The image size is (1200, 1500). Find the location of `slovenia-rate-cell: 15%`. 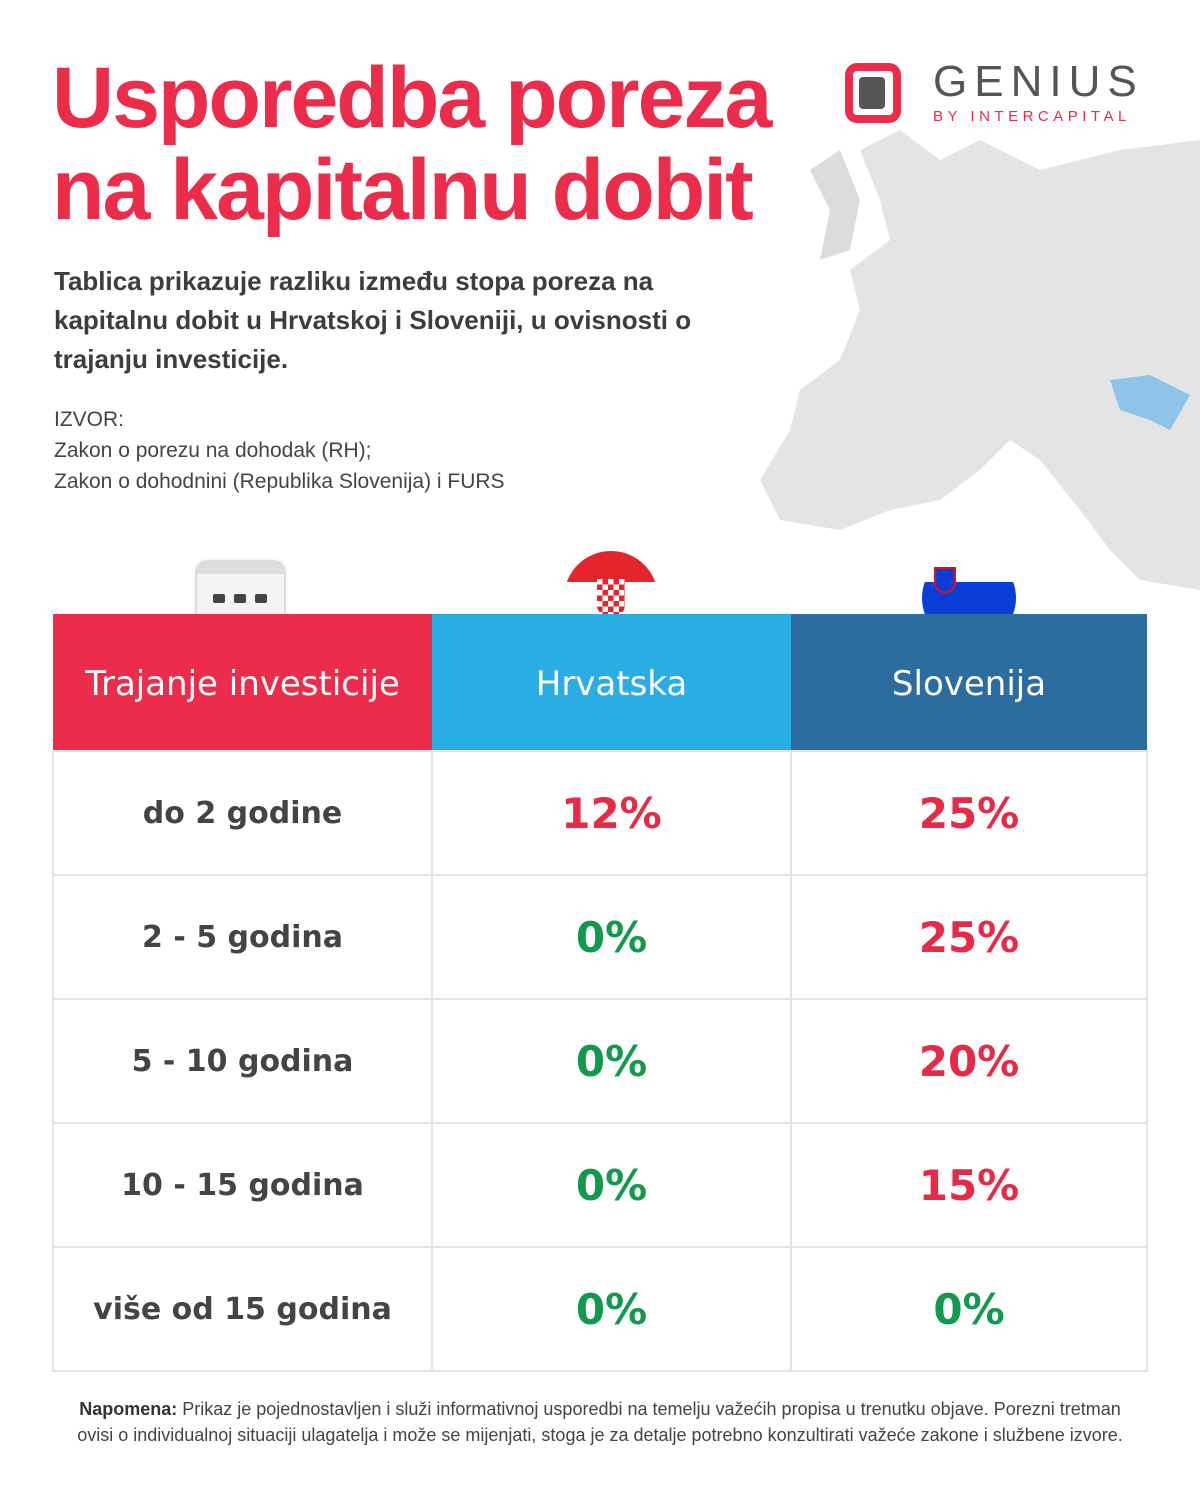

slovenia-rate-cell: 15% is located at coordinates (969, 1185).